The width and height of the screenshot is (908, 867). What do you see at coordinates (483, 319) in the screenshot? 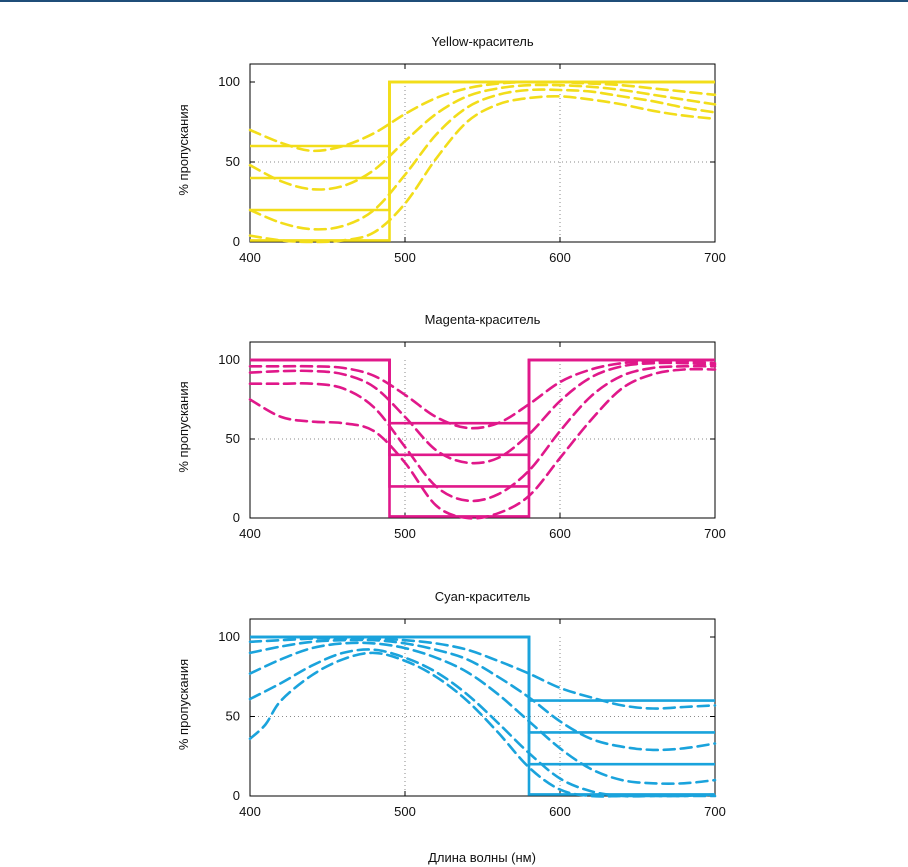
I see `chart-title: Magenta-краситель` at bounding box center [483, 319].